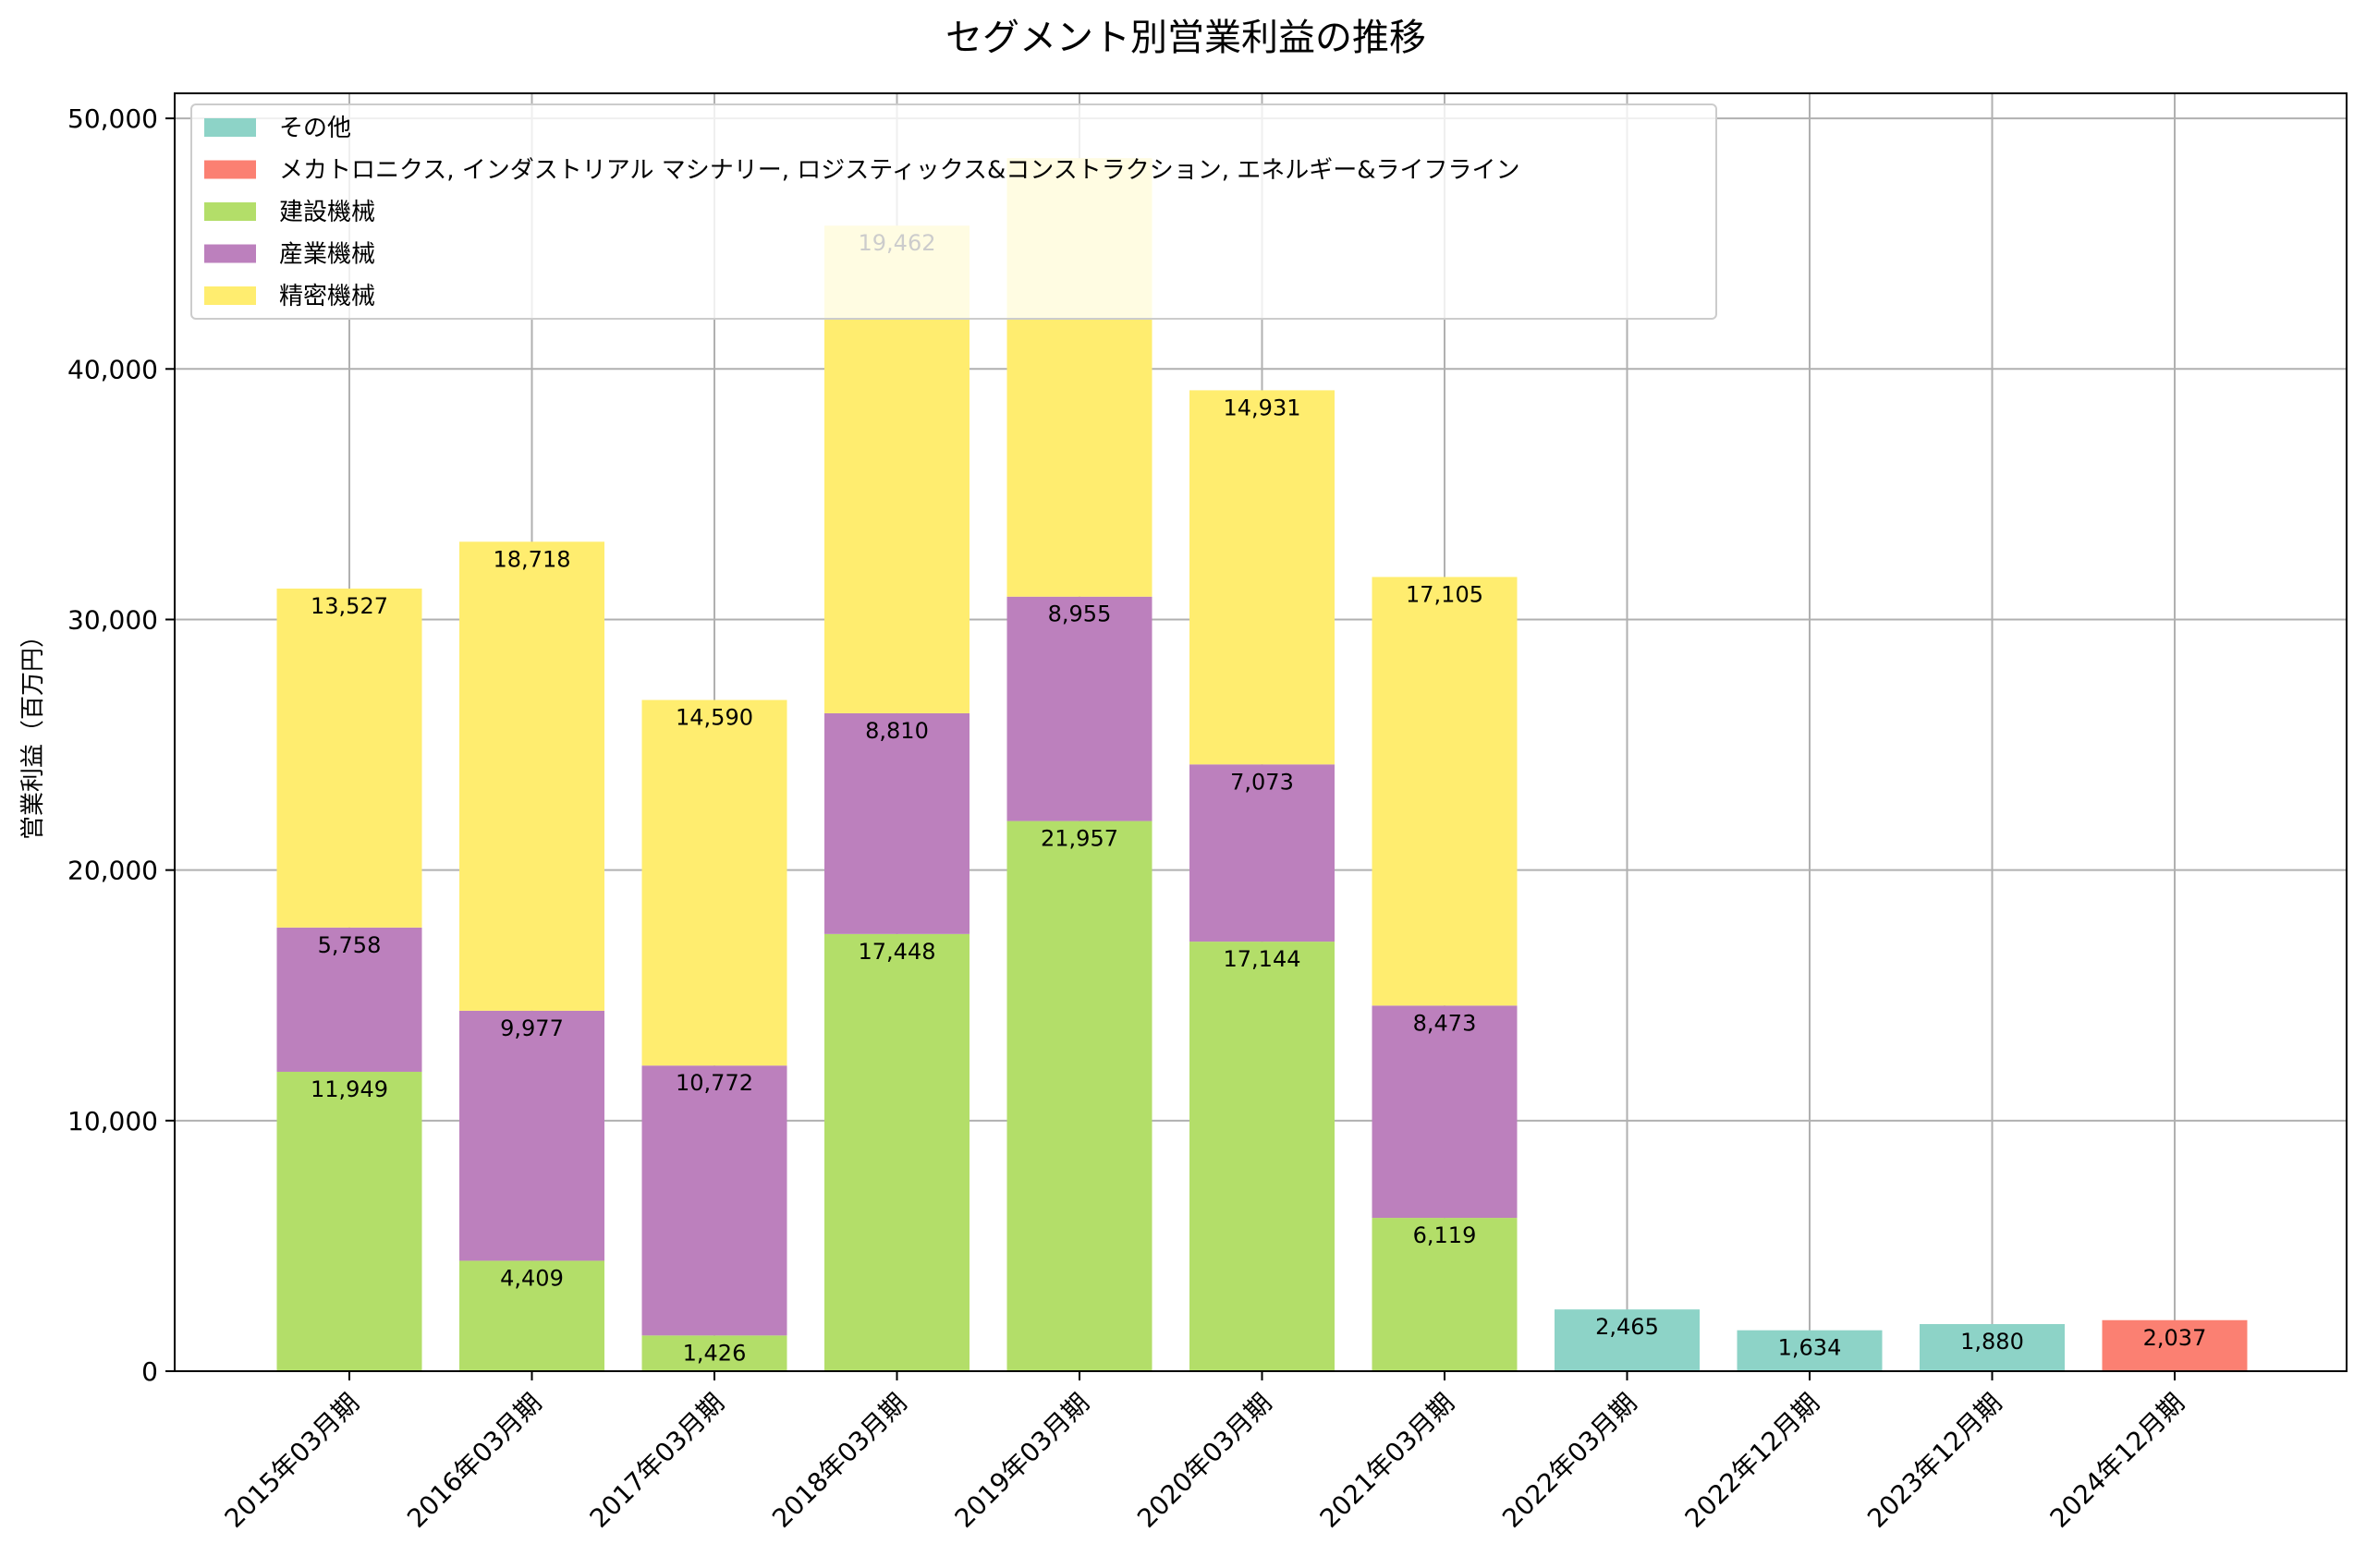 Image resolution: width=2366 pixels, height=1568 pixels. Describe the element at coordinates (315, 128) in the screenshot. I see `legend-entry: その他` at that location.